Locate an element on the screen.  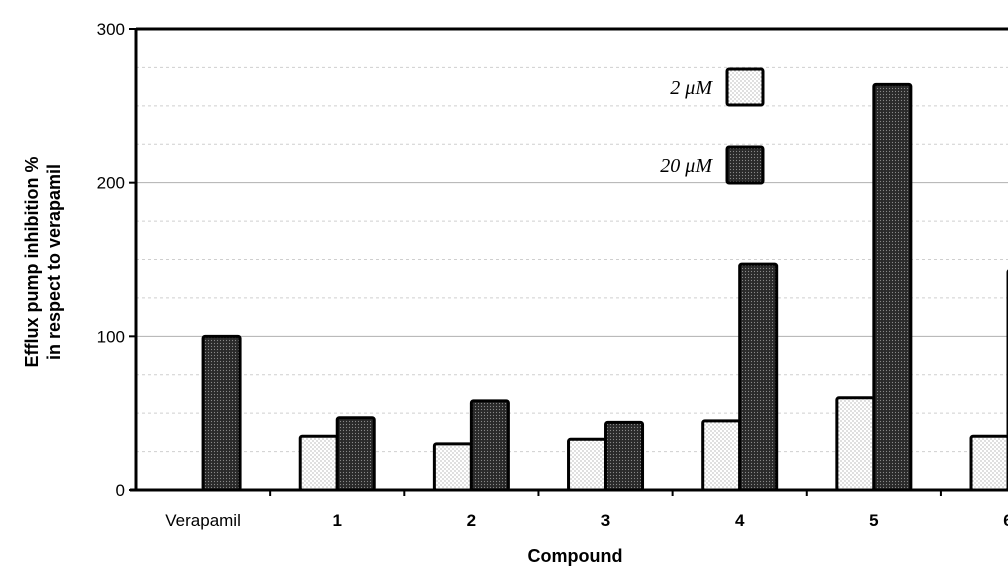
x-tick-label: 1 is located at coordinates (336, 520).